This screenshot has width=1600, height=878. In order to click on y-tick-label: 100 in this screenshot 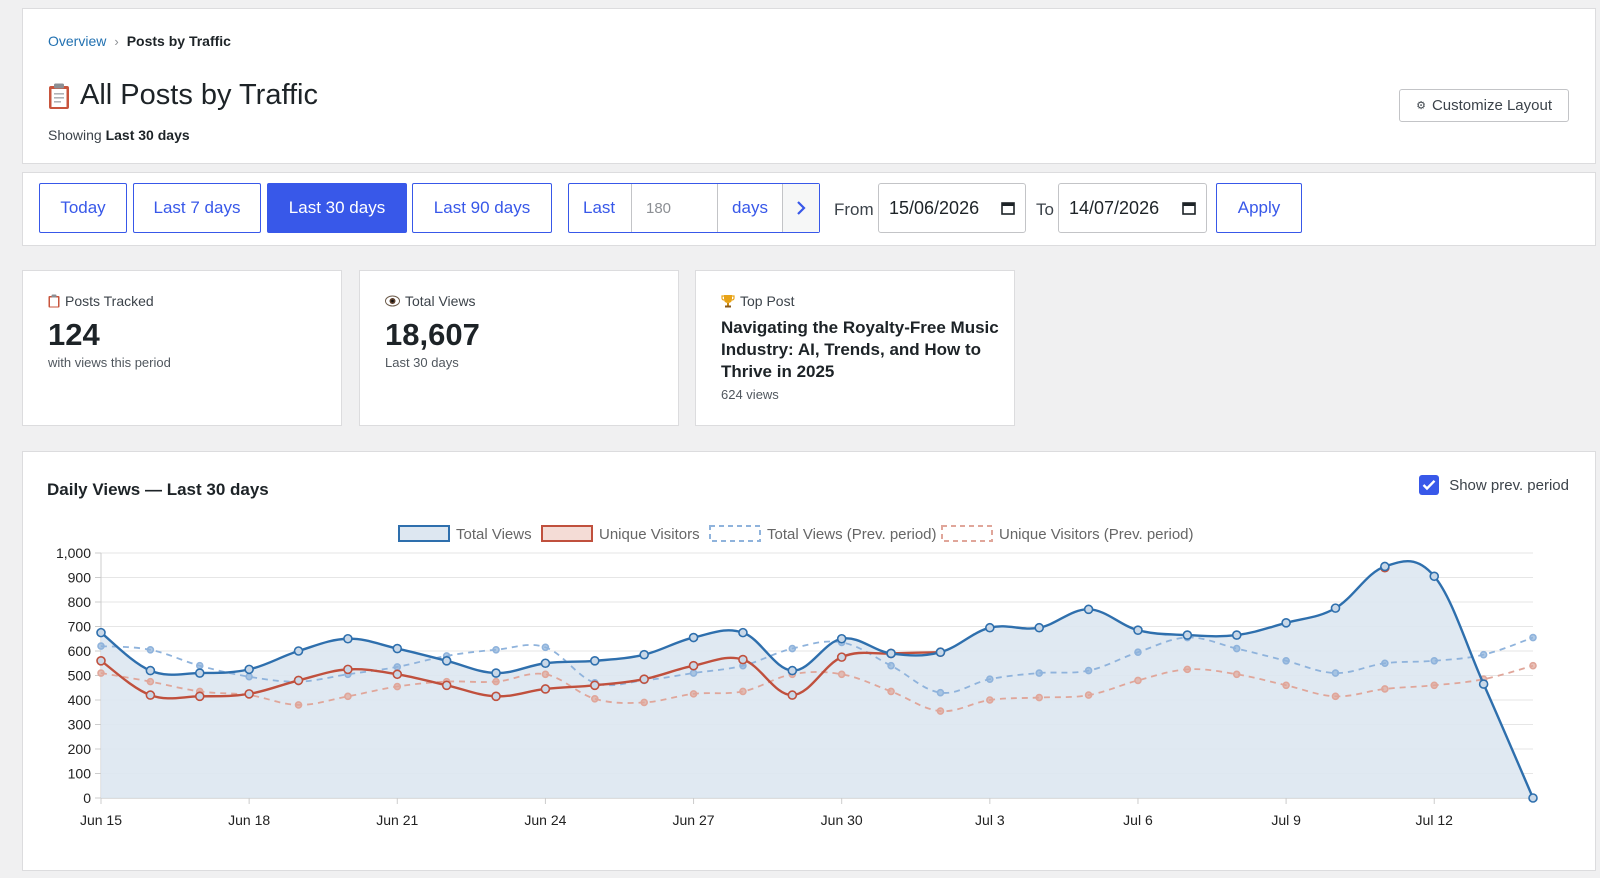, I will do `click(80, 774)`.